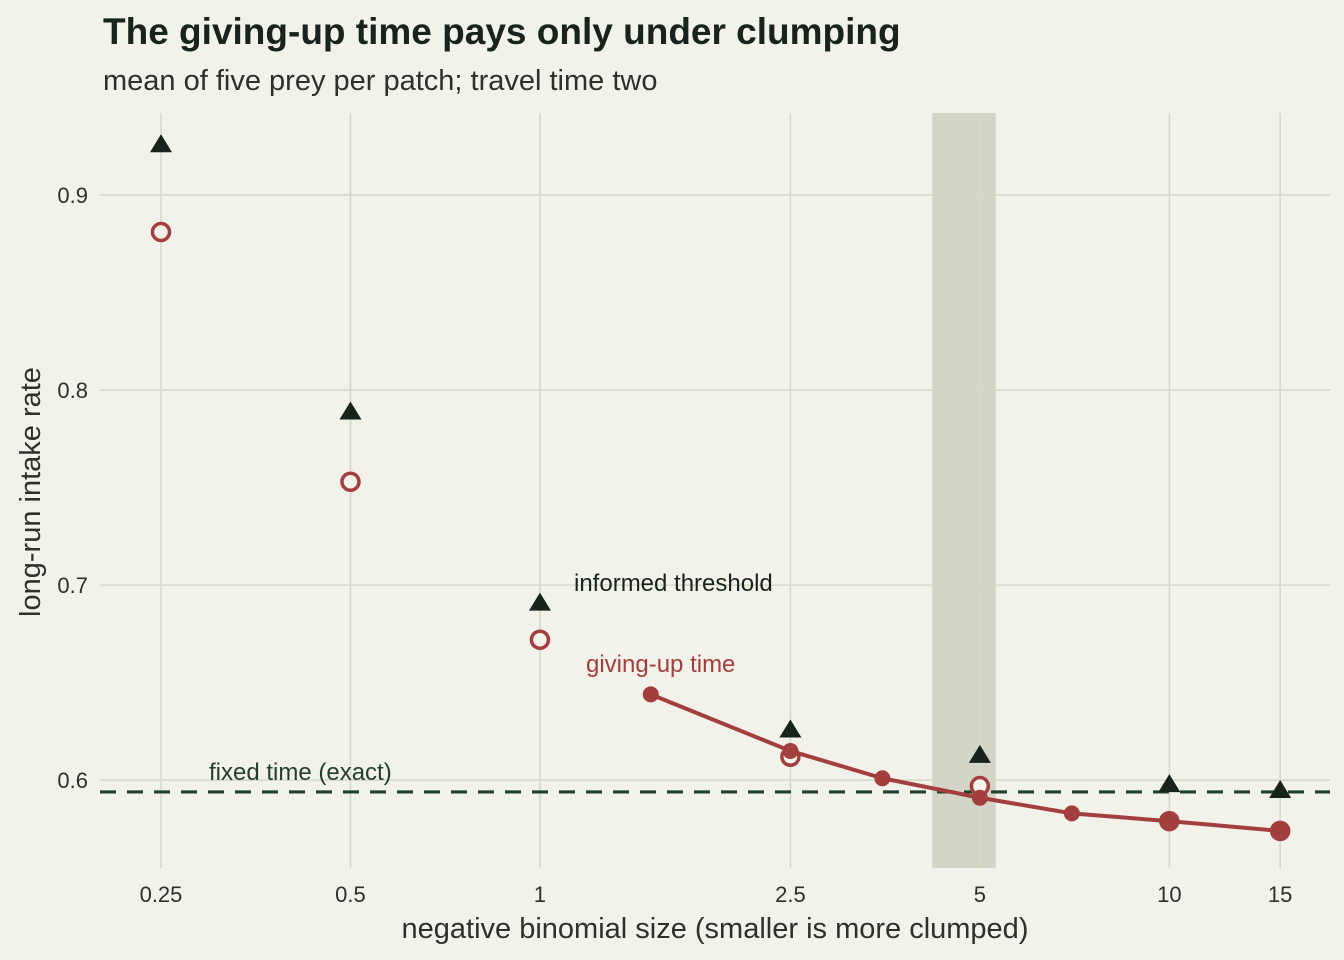 This screenshot has width=1344, height=960. What do you see at coordinates (300, 772) in the screenshot?
I see `annotation-fixed-time: fixed time (exact)` at bounding box center [300, 772].